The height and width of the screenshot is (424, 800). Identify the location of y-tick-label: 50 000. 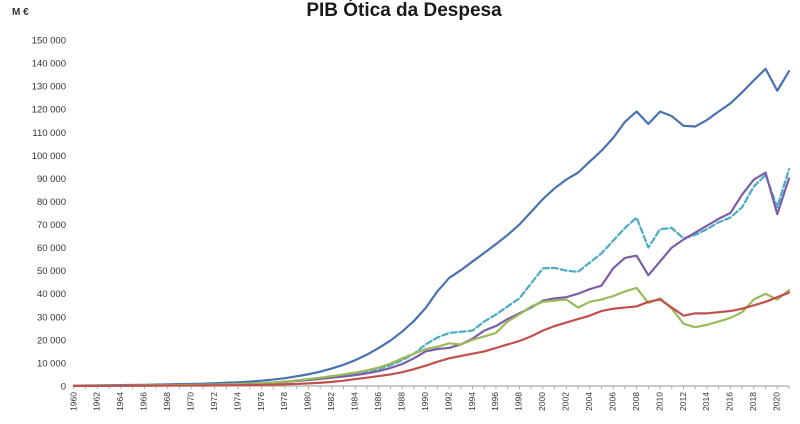
(51, 271).